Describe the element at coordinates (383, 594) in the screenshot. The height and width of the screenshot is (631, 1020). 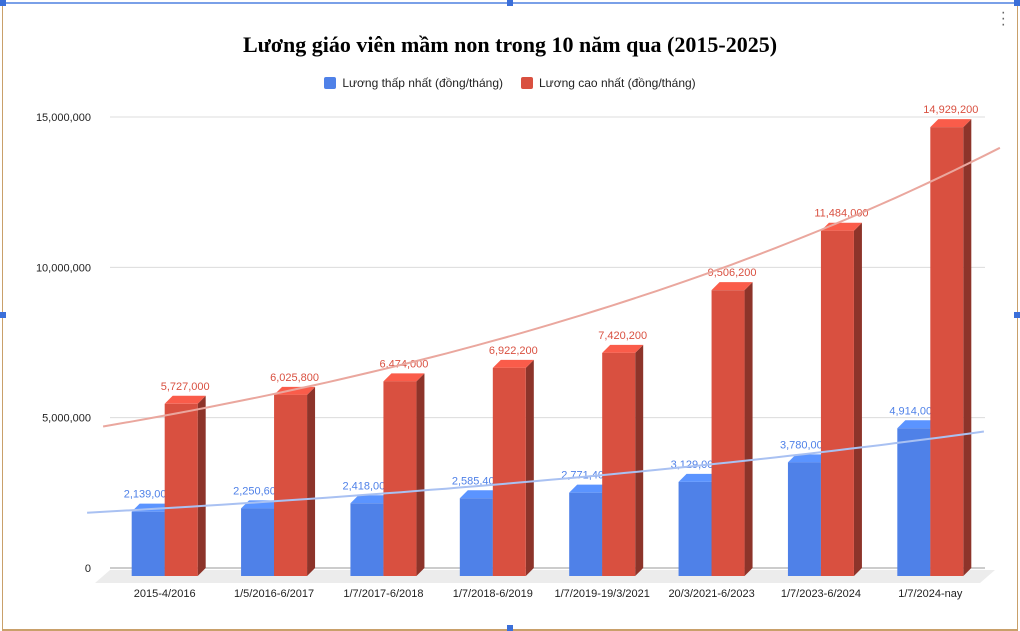
I see `x-tick-label: 1/7/2017-6/2018` at that location.